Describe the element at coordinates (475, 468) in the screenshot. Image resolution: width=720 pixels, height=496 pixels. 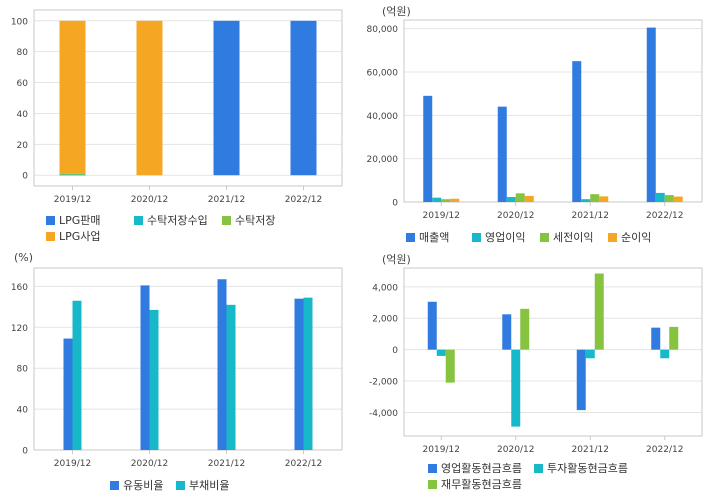
I see `legend-item-operating-cf: 영업활동현금흐름` at that location.